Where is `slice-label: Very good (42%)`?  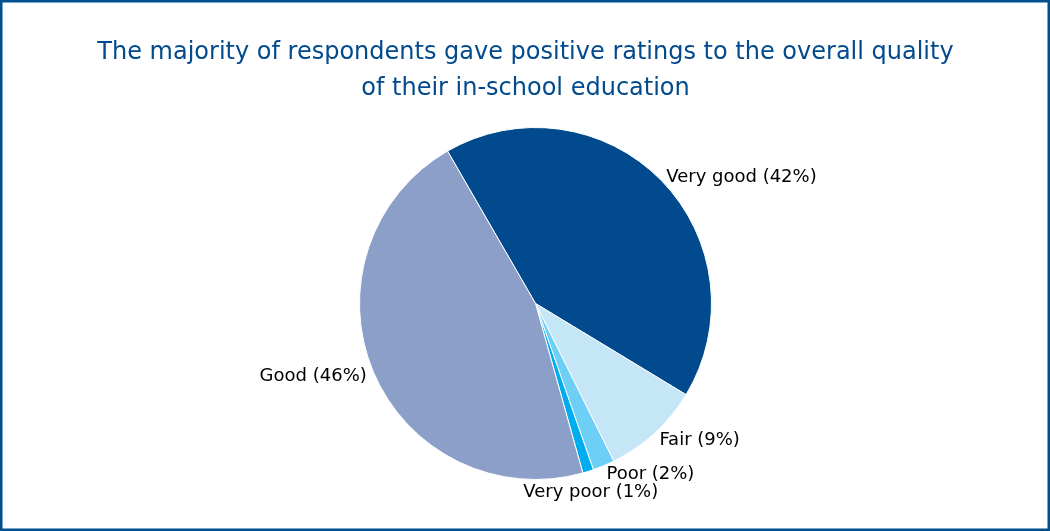 slice-label: Very good (42%) is located at coordinates (741, 175).